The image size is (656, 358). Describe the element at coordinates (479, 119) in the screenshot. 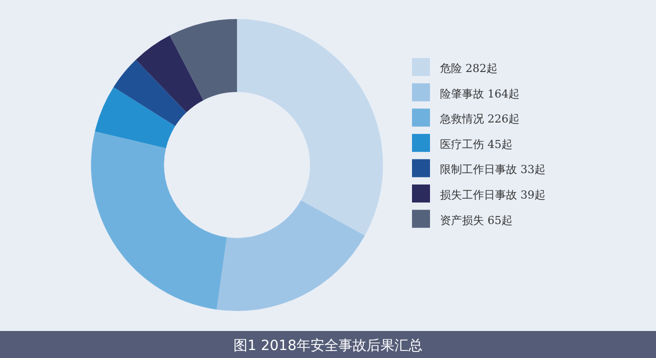

I see `legend-label: 急救情况 226起` at that location.